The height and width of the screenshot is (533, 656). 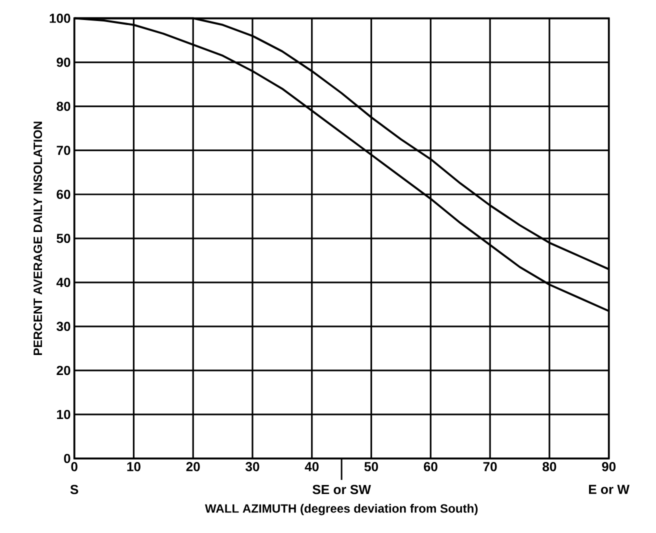 I want to click on y-tick-label: 90, so click(x=63, y=63).